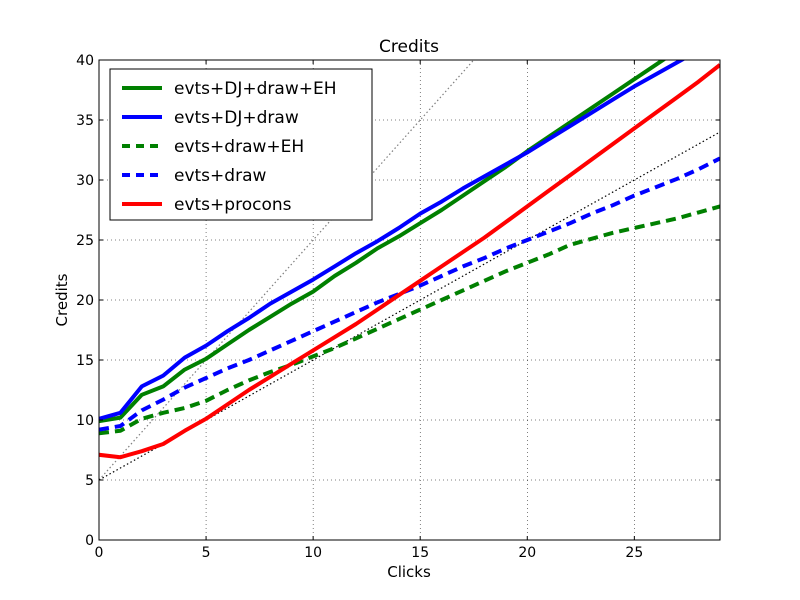 The height and width of the screenshot is (600, 800). What do you see at coordinates (206, 553) in the screenshot?
I see `x-tick-label: 5` at bounding box center [206, 553].